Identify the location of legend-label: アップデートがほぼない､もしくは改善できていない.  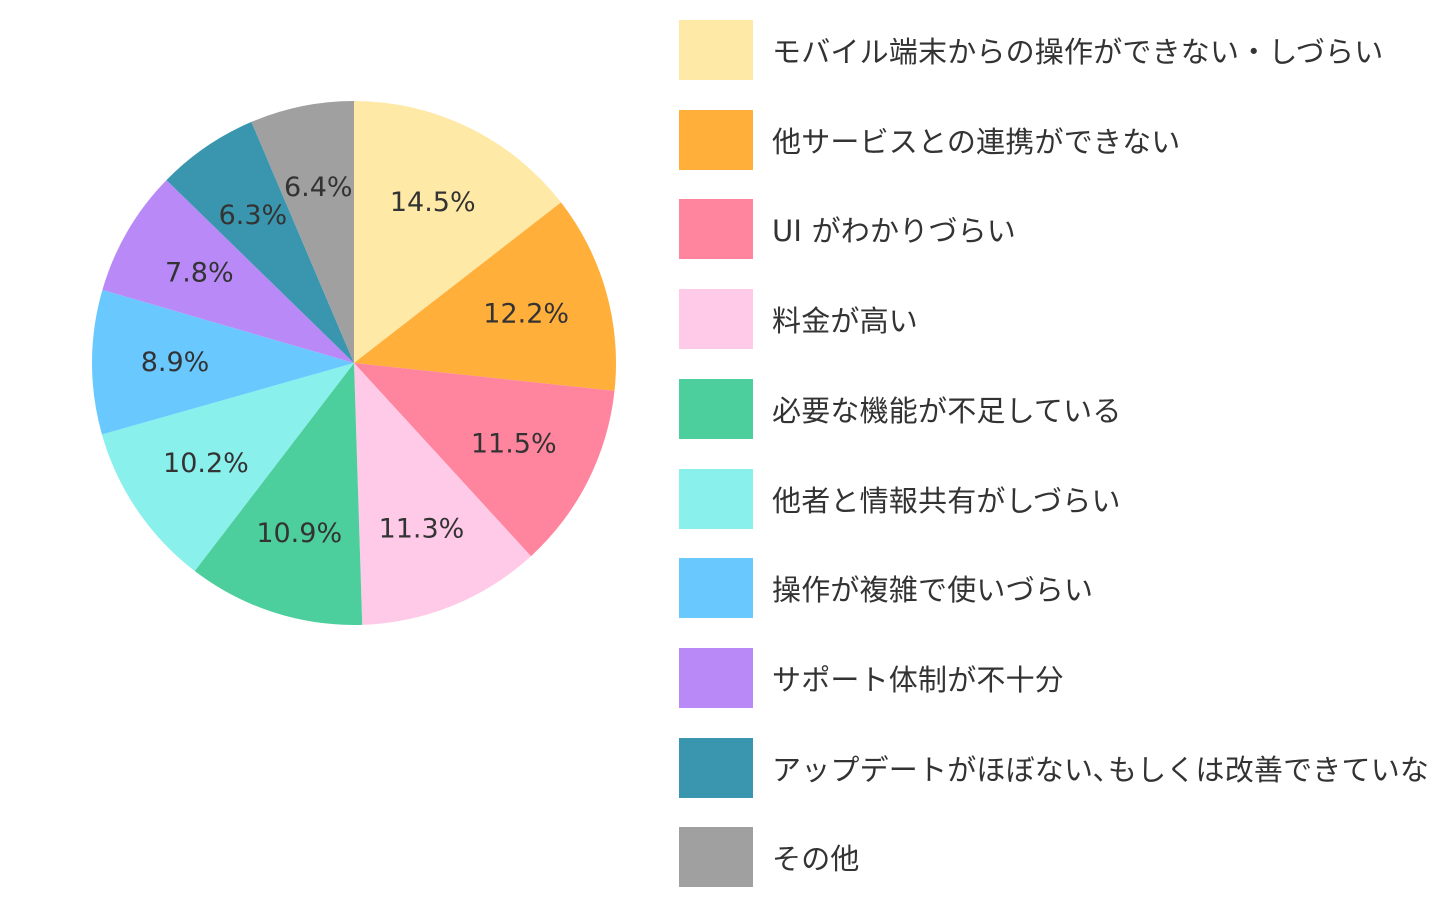
(1102, 769).